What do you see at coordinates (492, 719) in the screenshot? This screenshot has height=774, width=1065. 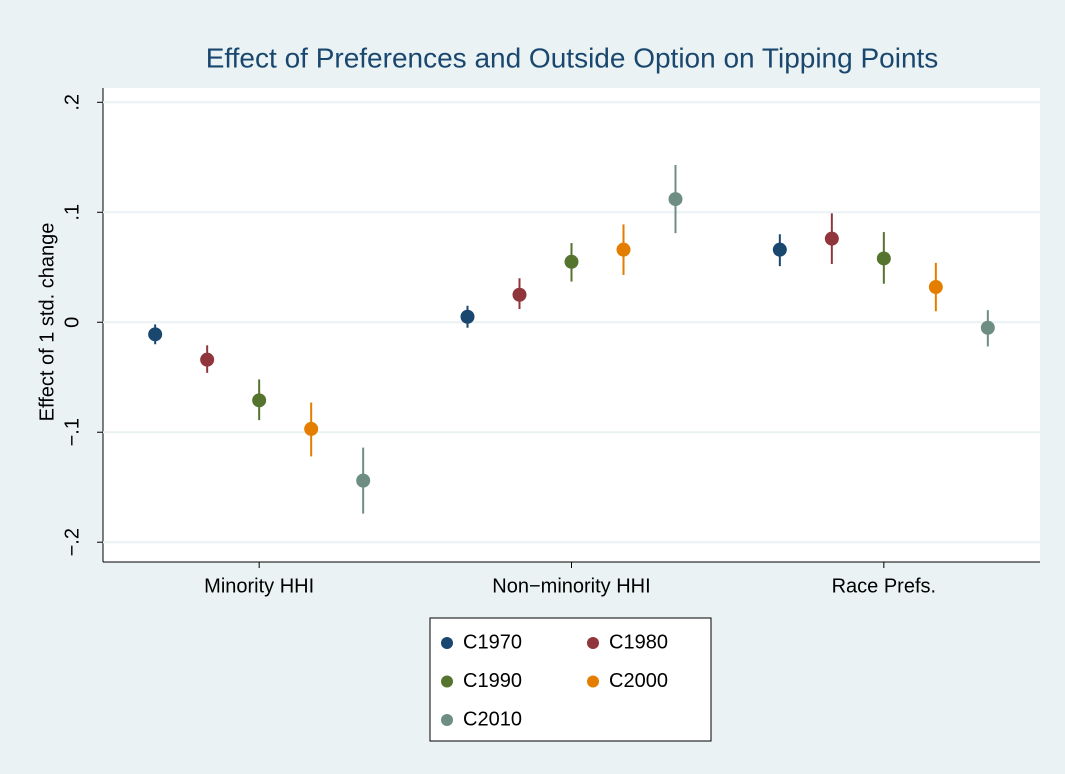 I see `legend-label: C2010` at bounding box center [492, 719].